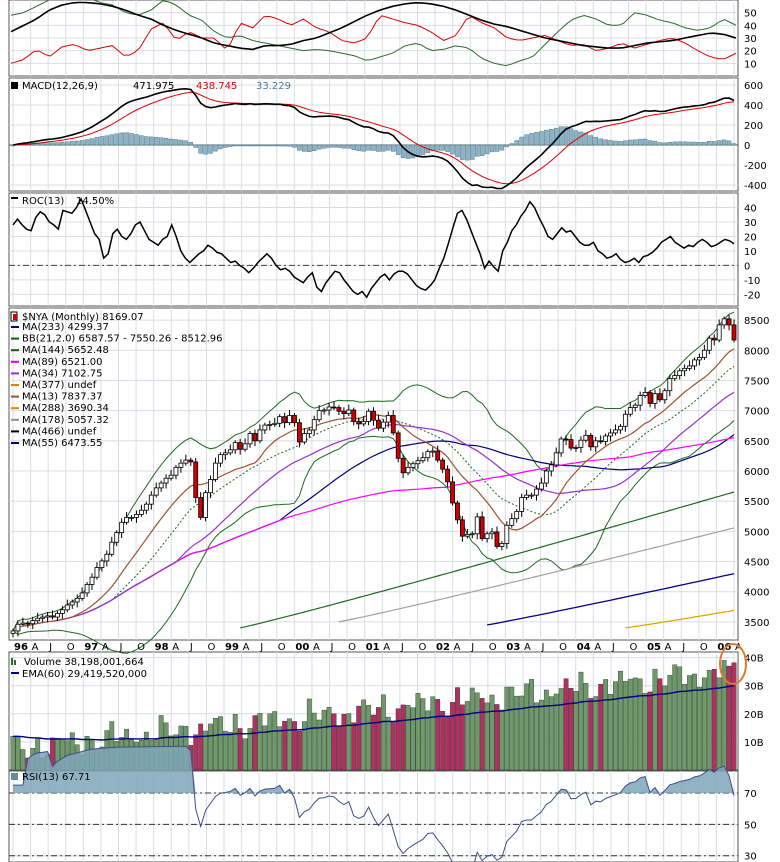  I want to click on y-tick-label: 40B, so click(754, 659).